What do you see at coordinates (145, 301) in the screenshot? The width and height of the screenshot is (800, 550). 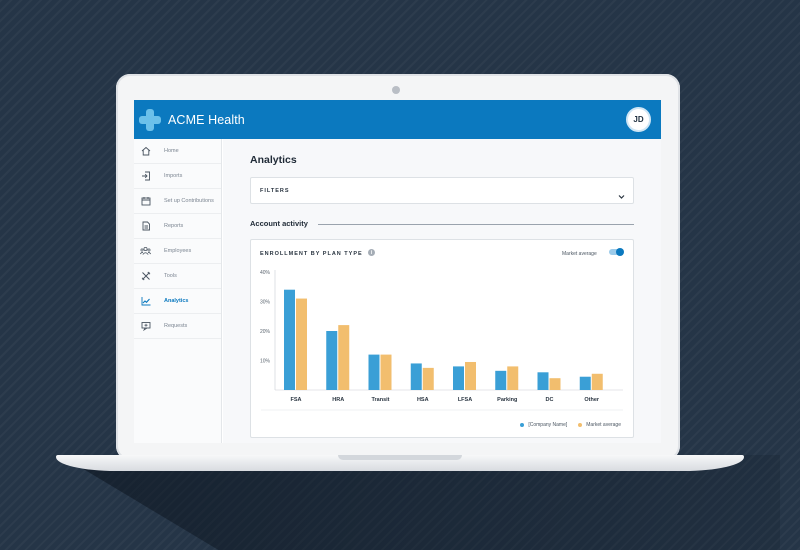 I see `analytics-icon` at bounding box center [145, 301].